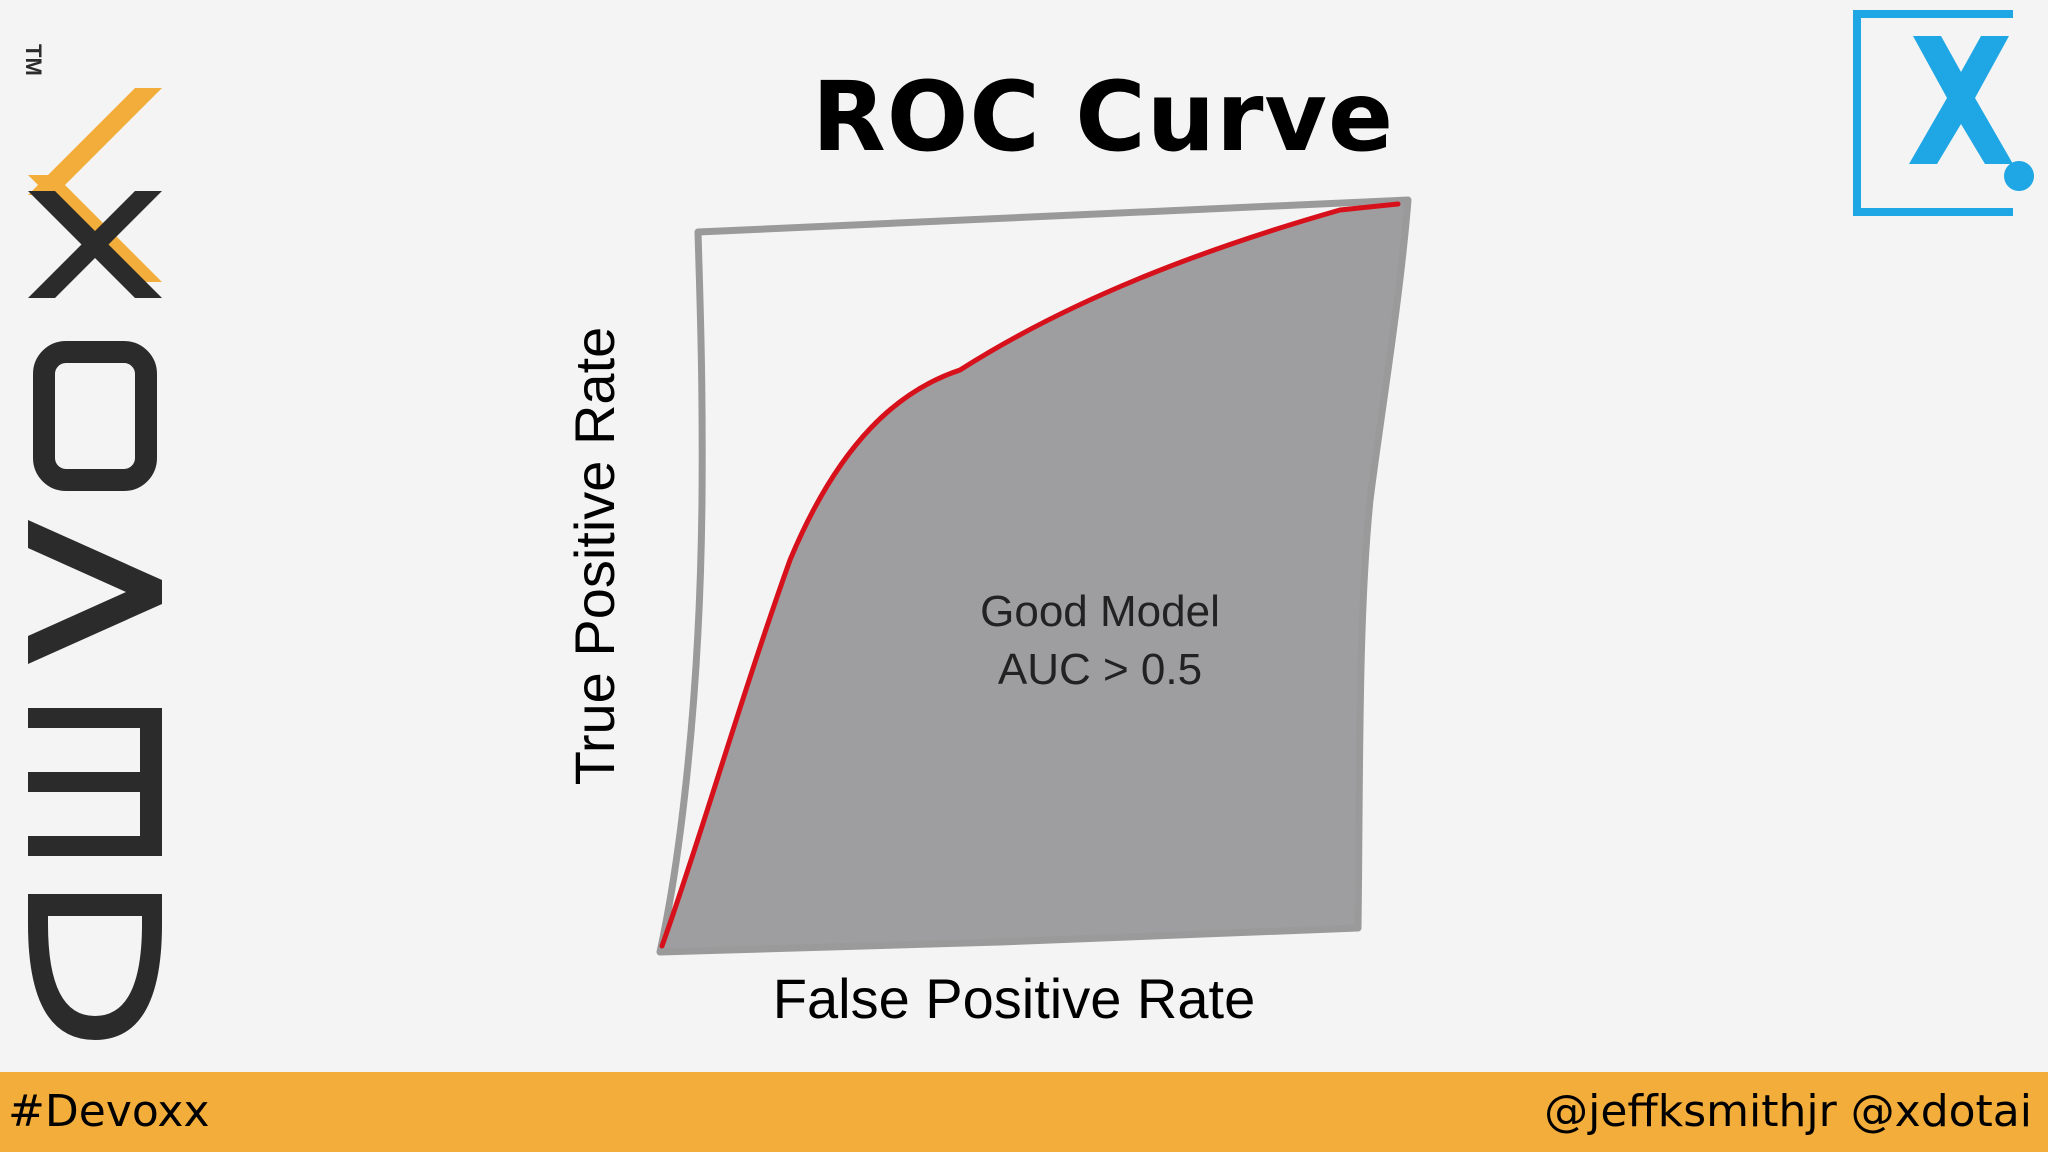 The width and height of the screenshot is (2048, 1152). Describe the element at coordinates (1100, 611) in the screenshot. I see `area-label-line1: Good Model` at that location.